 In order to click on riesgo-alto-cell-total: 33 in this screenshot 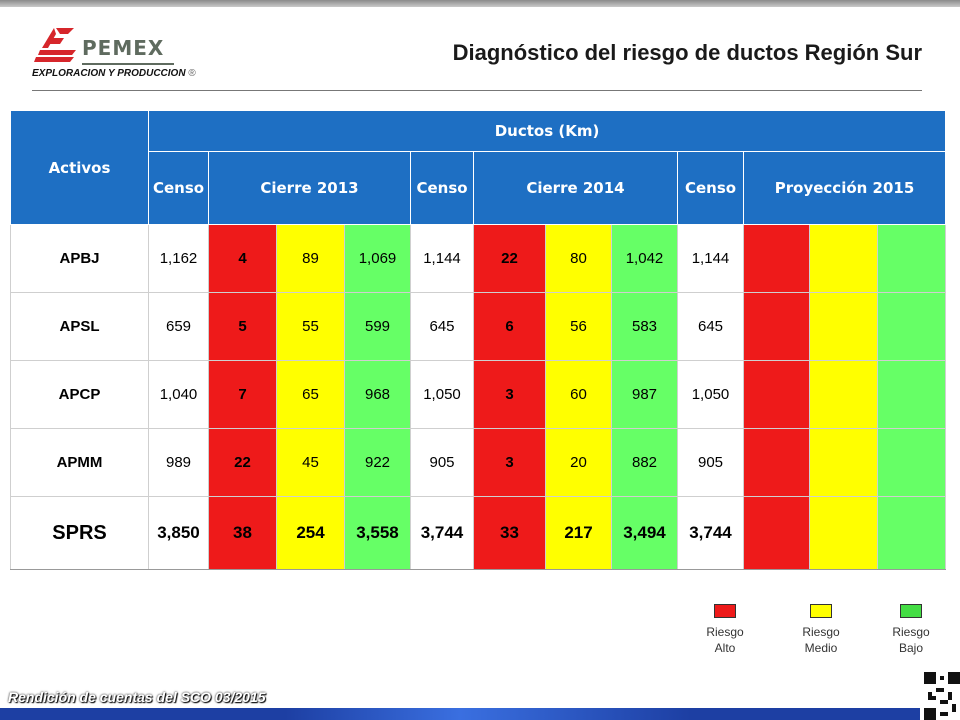, I will do `click(509, 533)`.